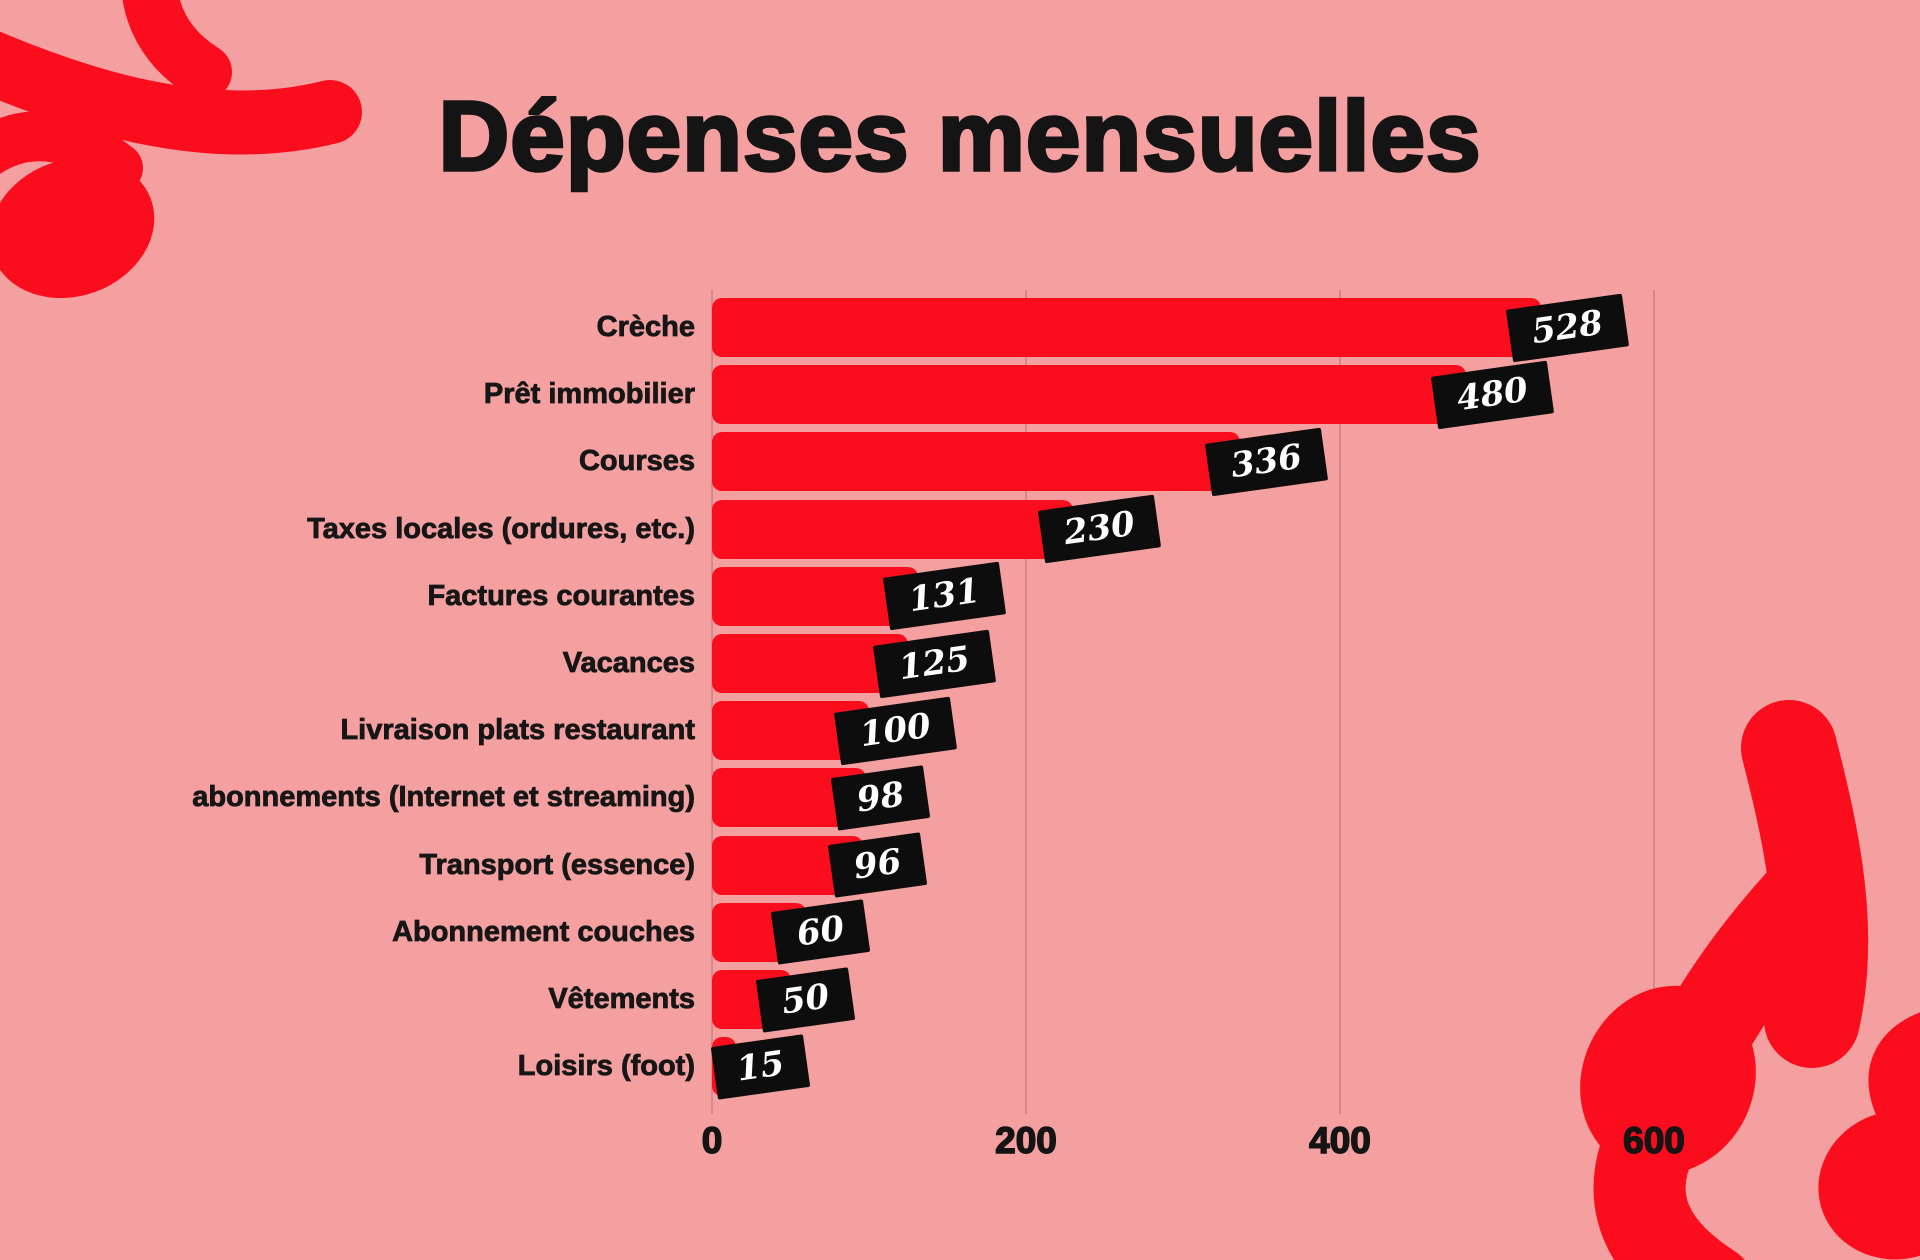 The image size is (1920, 1260). I want to click on category-label: Prêt immobilier, so click(589, 394).